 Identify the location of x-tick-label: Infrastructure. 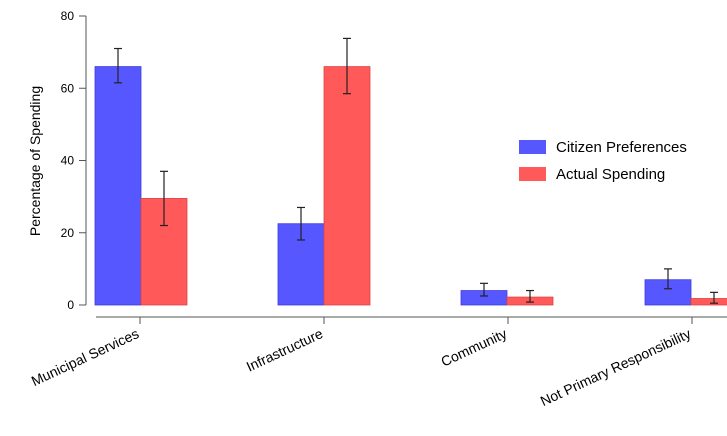
(285, 349).